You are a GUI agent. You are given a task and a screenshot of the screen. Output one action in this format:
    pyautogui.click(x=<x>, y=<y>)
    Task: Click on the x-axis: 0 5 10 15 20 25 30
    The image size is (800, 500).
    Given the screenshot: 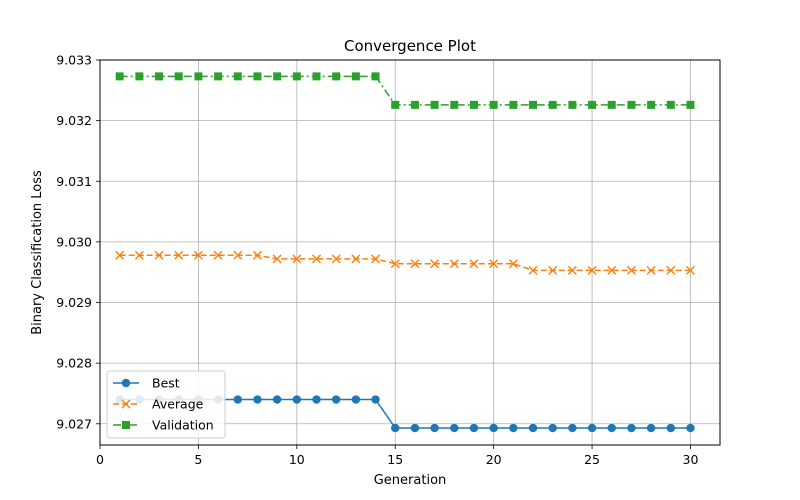 What is the action you would take?
    pyautogui.click(x=397, y=456)
    